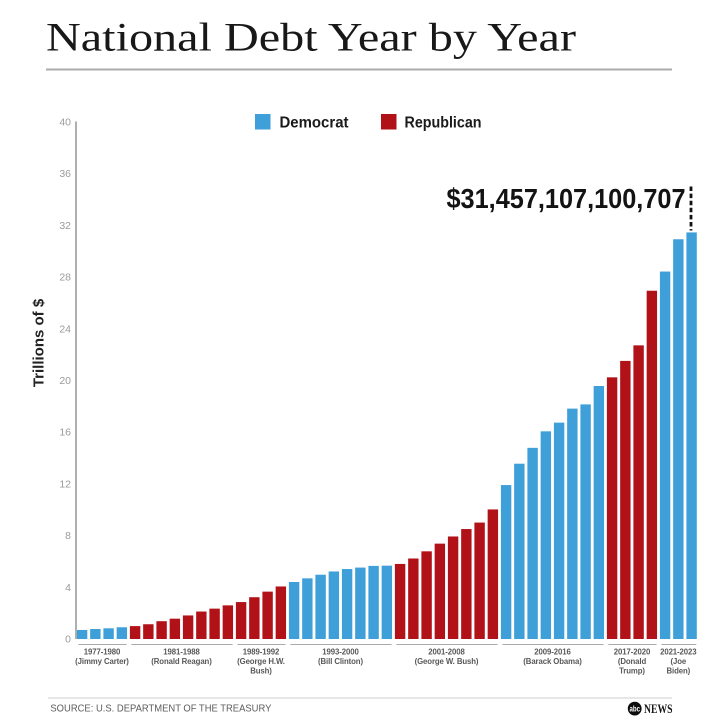 This screenshot has width=720, height=720. I want to click on svg-text: 0, so click(68, 640).